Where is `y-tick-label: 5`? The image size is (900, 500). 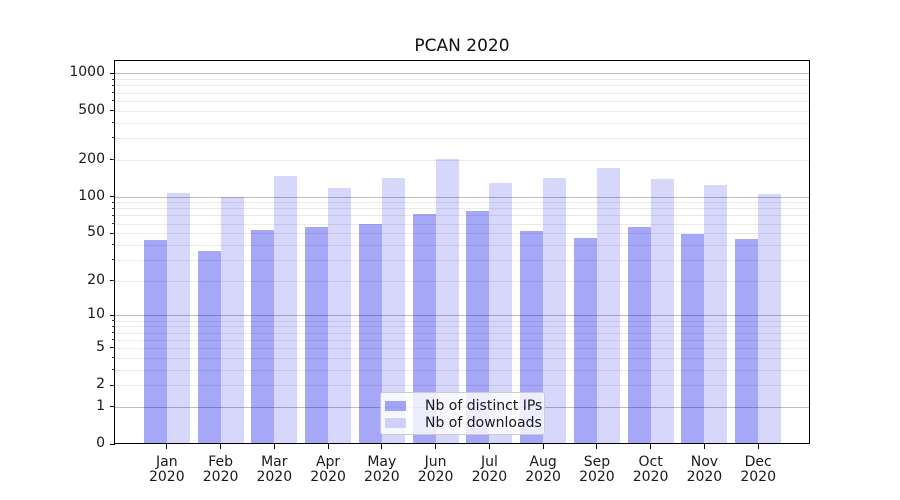 y-tick-label: 5 is located at coordinates (100, 346).